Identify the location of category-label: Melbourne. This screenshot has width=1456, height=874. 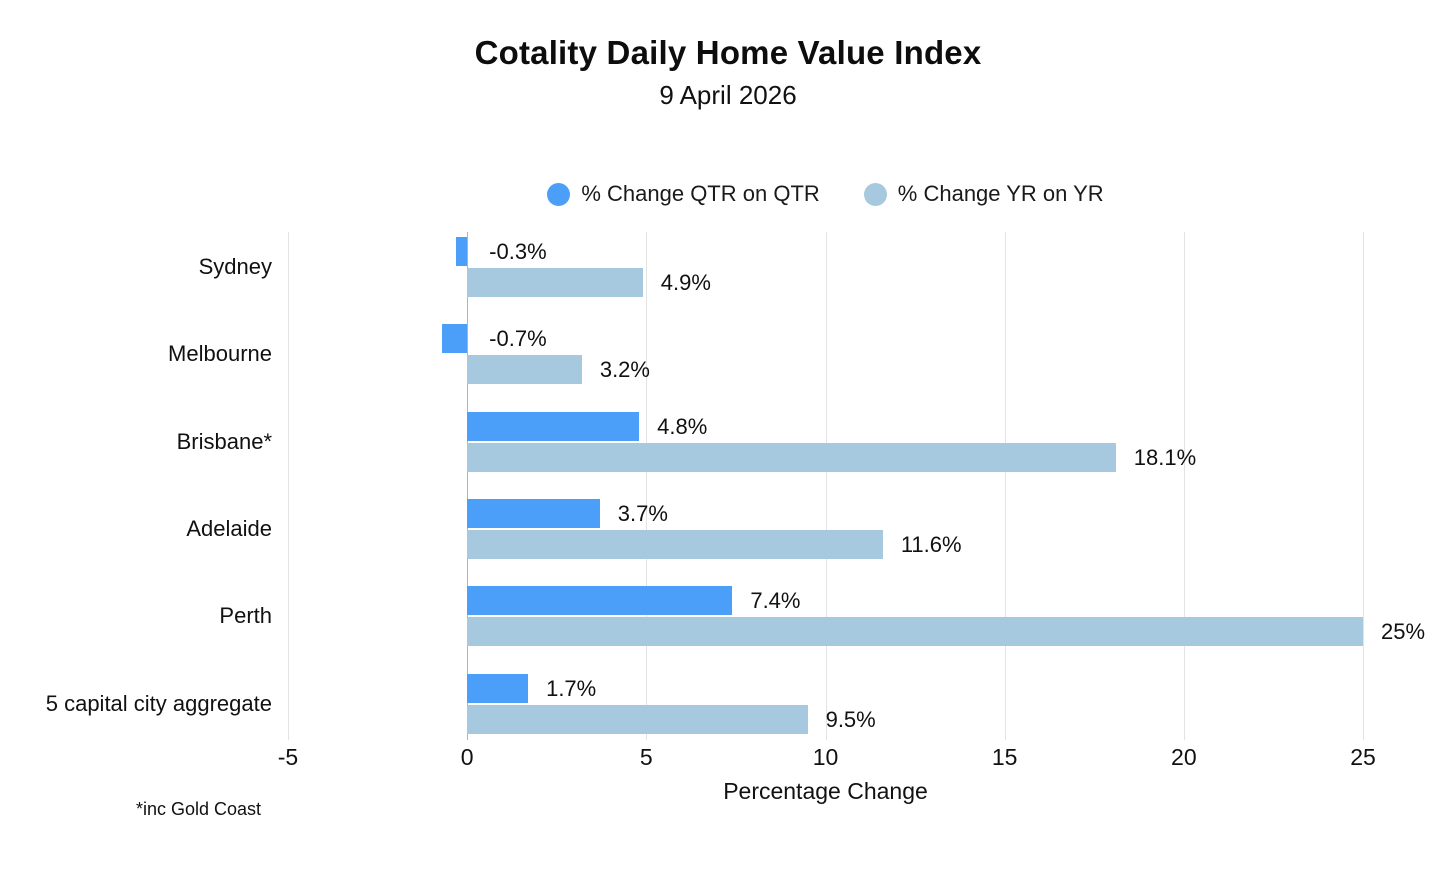
(220, 354).